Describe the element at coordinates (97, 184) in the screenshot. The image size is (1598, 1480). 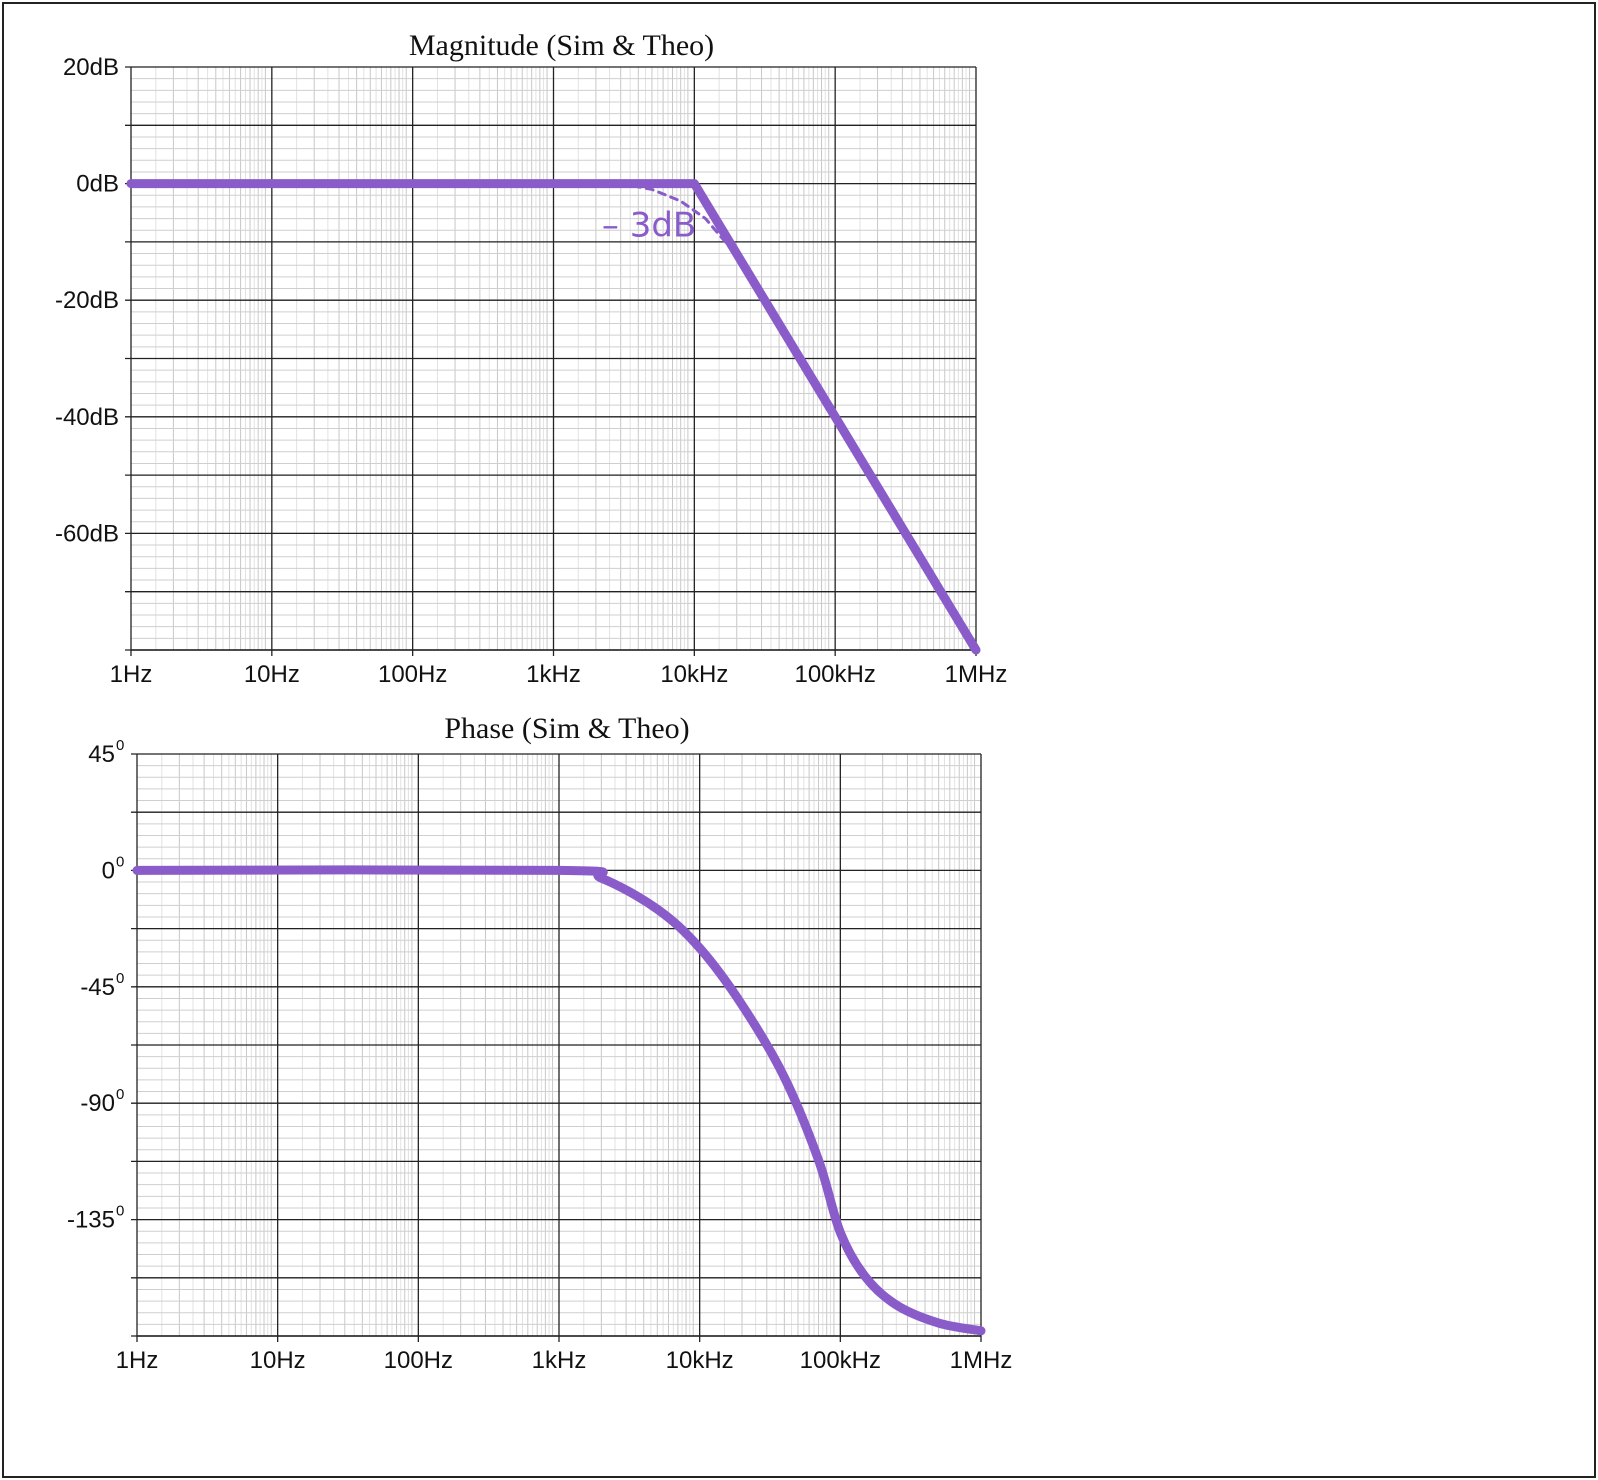
I see `y-tick-label: 0dB` at that location.